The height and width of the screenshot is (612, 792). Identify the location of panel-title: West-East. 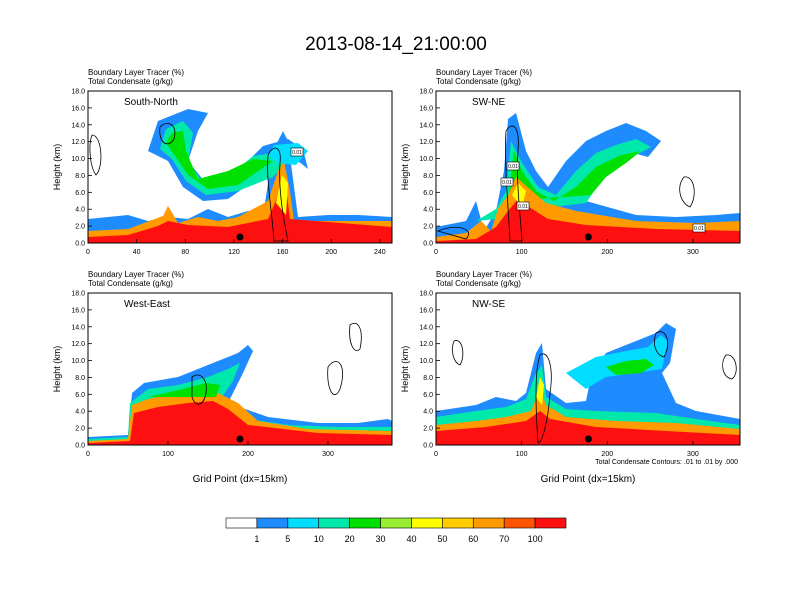
(147, 304).